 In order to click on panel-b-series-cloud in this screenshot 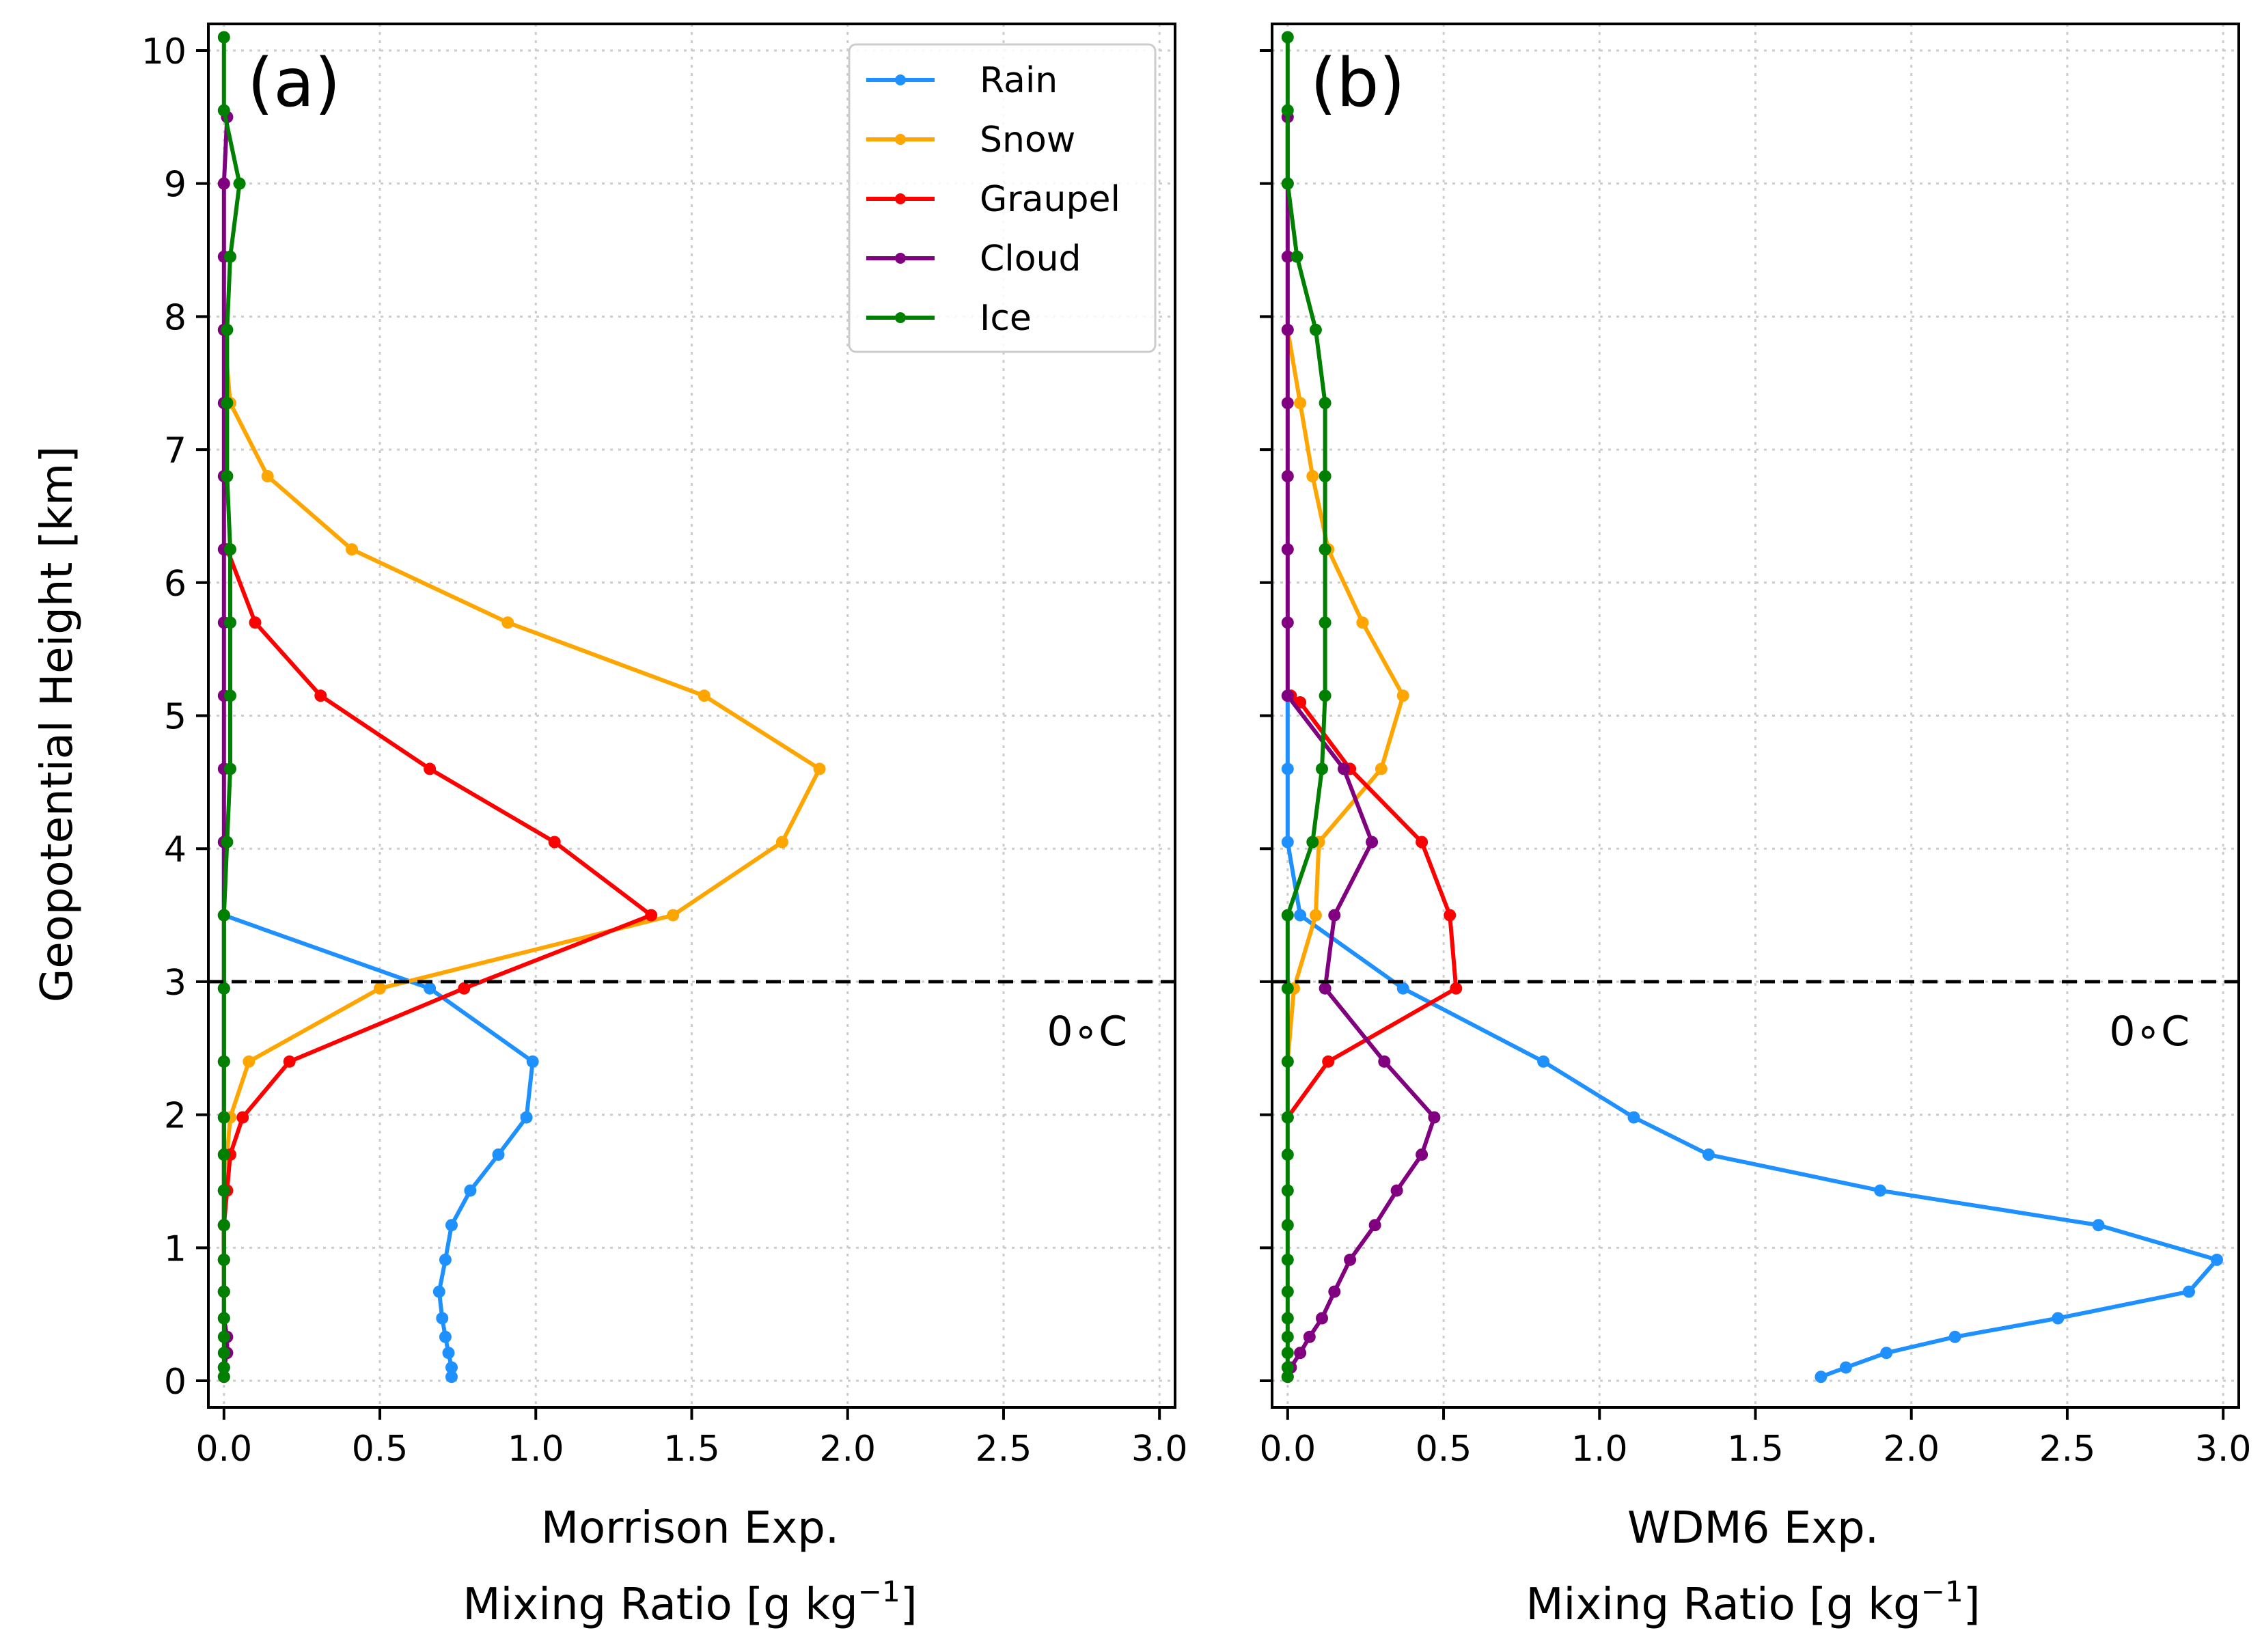, I will do `click(1361, 747)`.